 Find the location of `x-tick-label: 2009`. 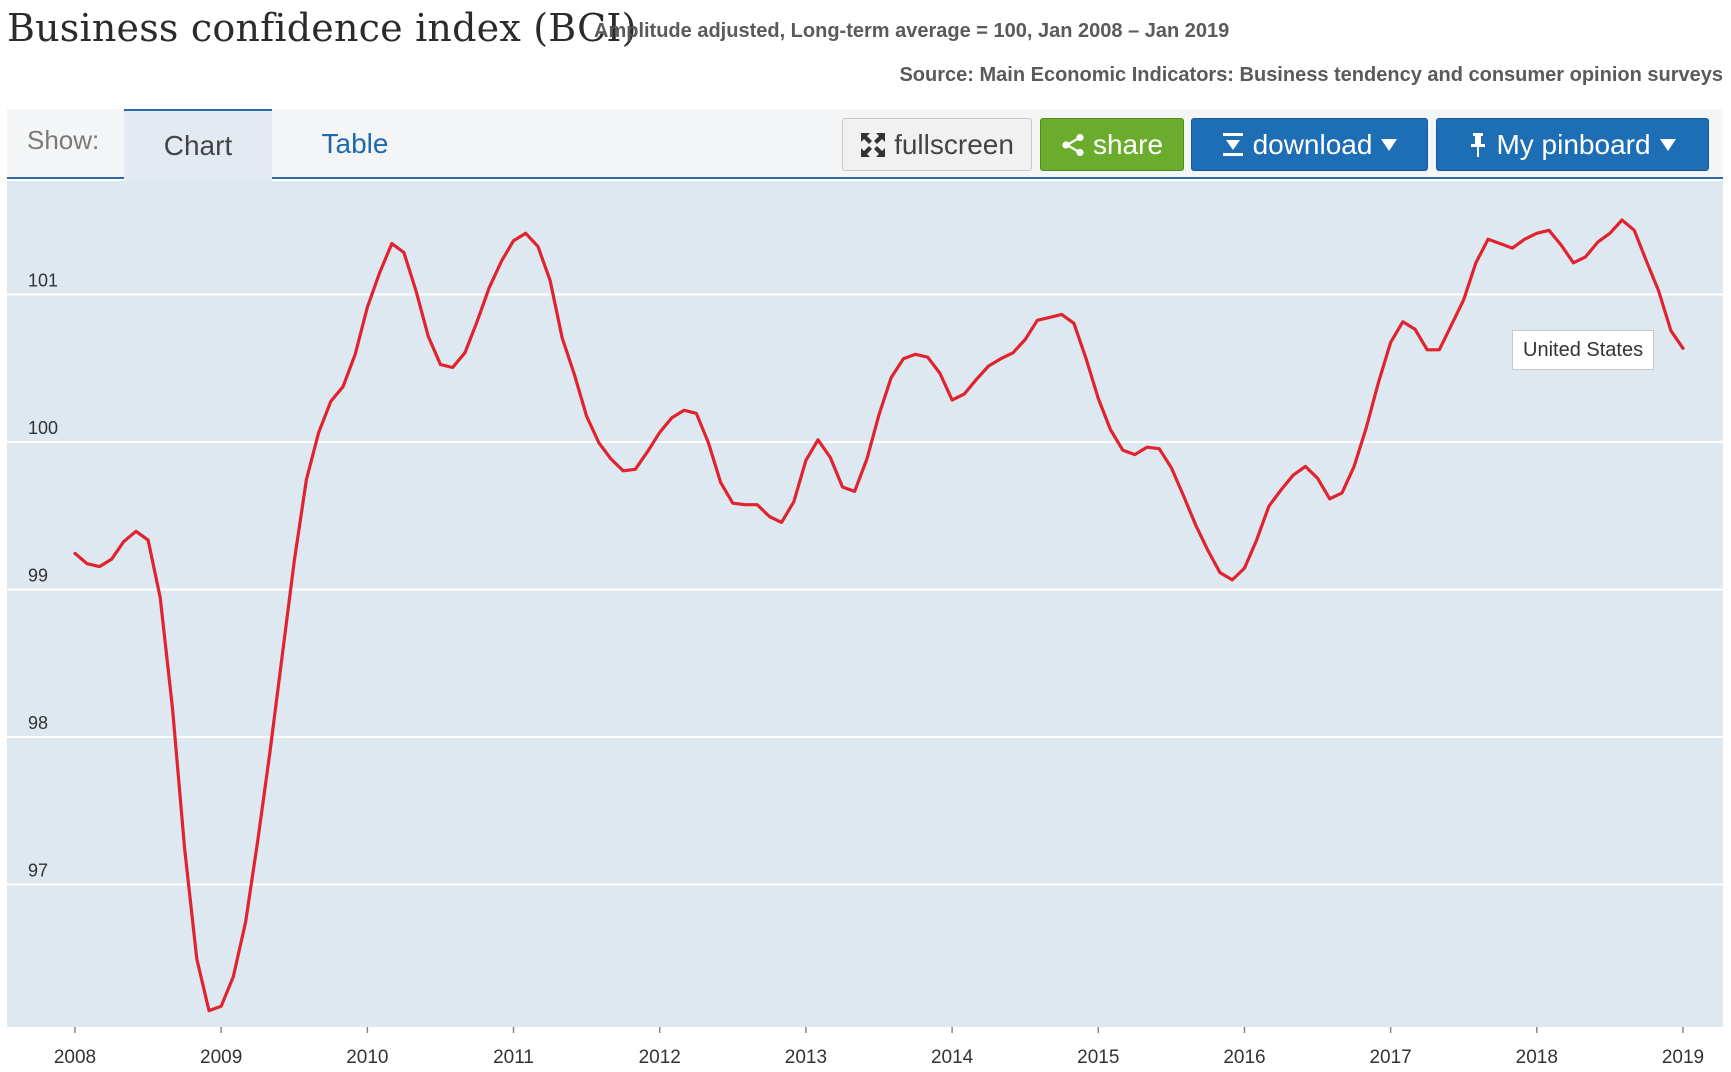

x-tick-label: 2009 is located at coordinates (221, 1057).